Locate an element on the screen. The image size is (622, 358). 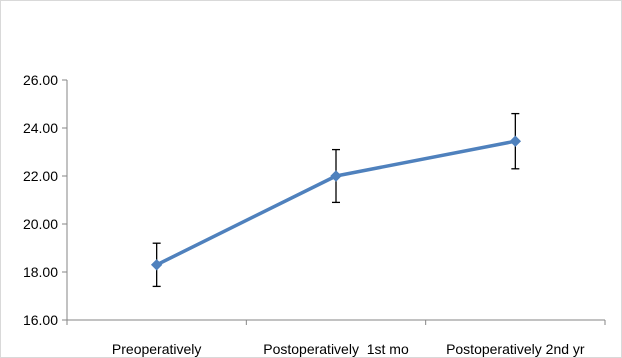
y-tick-label: 18.00 is located at coordinates (40, 272).